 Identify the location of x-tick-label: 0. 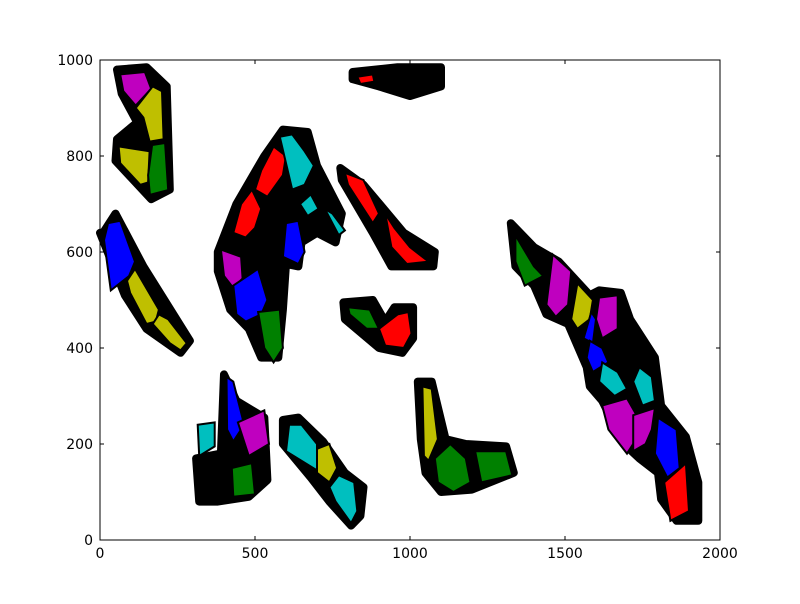
(100, 554).